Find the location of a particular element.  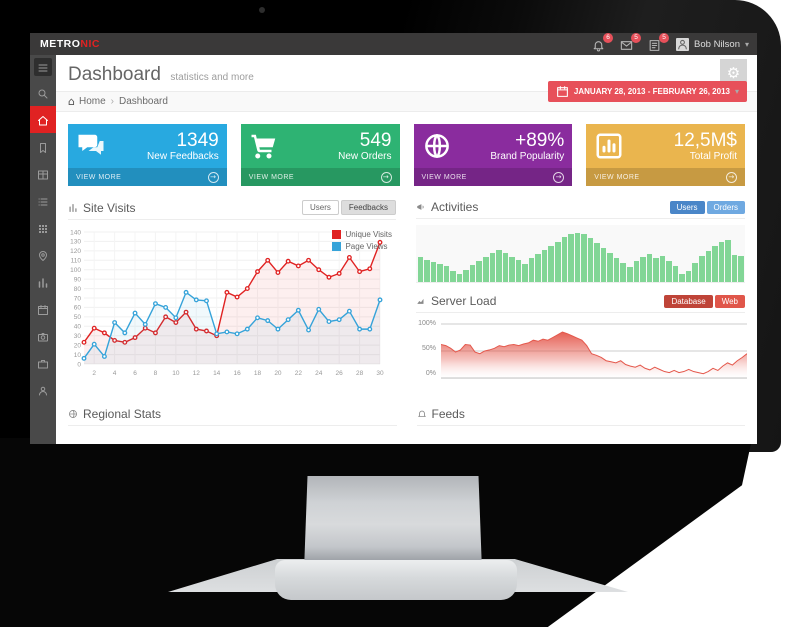

activities-orders-button: Orders is located at coordinates (725, 207).